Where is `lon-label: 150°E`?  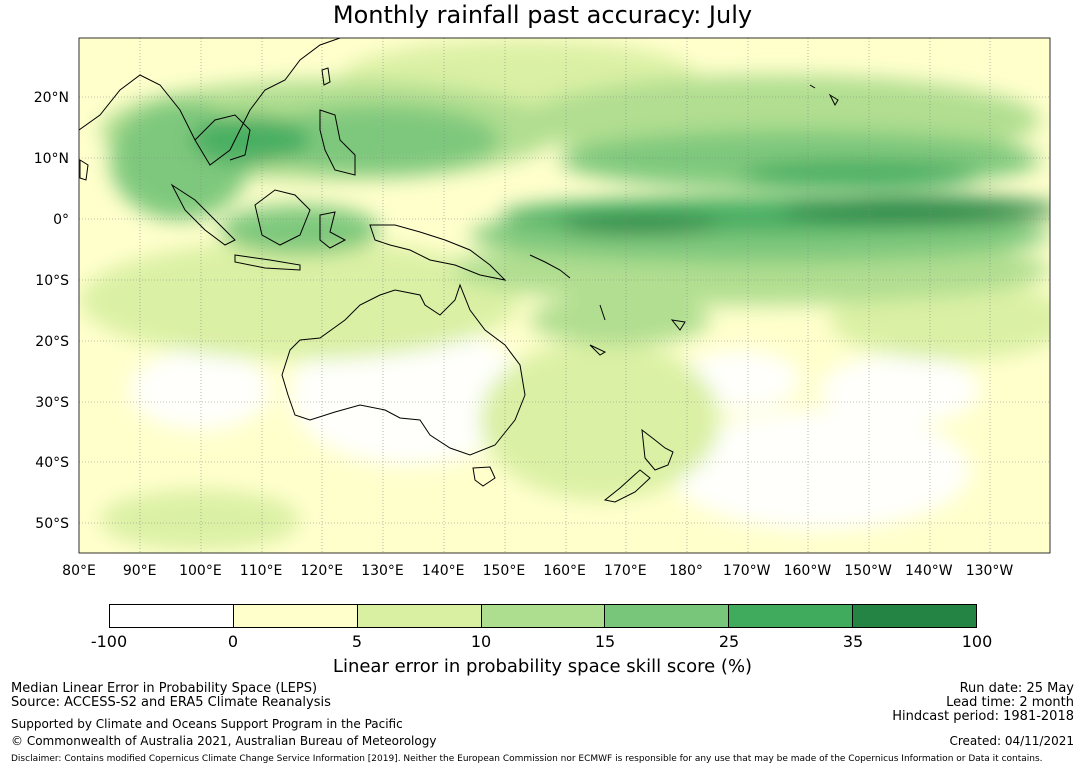 lon-label: 150°E is located at coordinates (504, 571).